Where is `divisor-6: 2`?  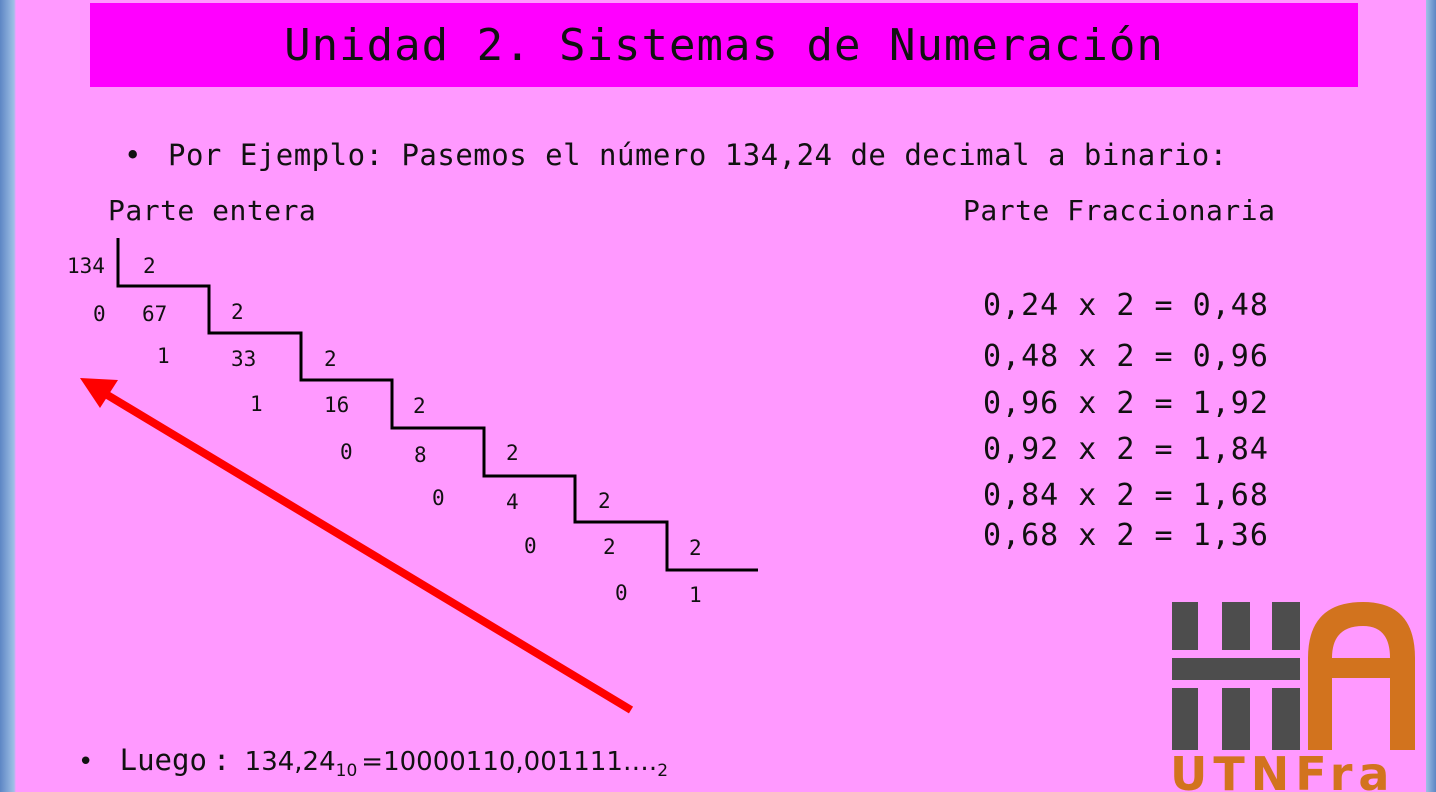
divisor-6: 2 is located at coordinates (695, 548).